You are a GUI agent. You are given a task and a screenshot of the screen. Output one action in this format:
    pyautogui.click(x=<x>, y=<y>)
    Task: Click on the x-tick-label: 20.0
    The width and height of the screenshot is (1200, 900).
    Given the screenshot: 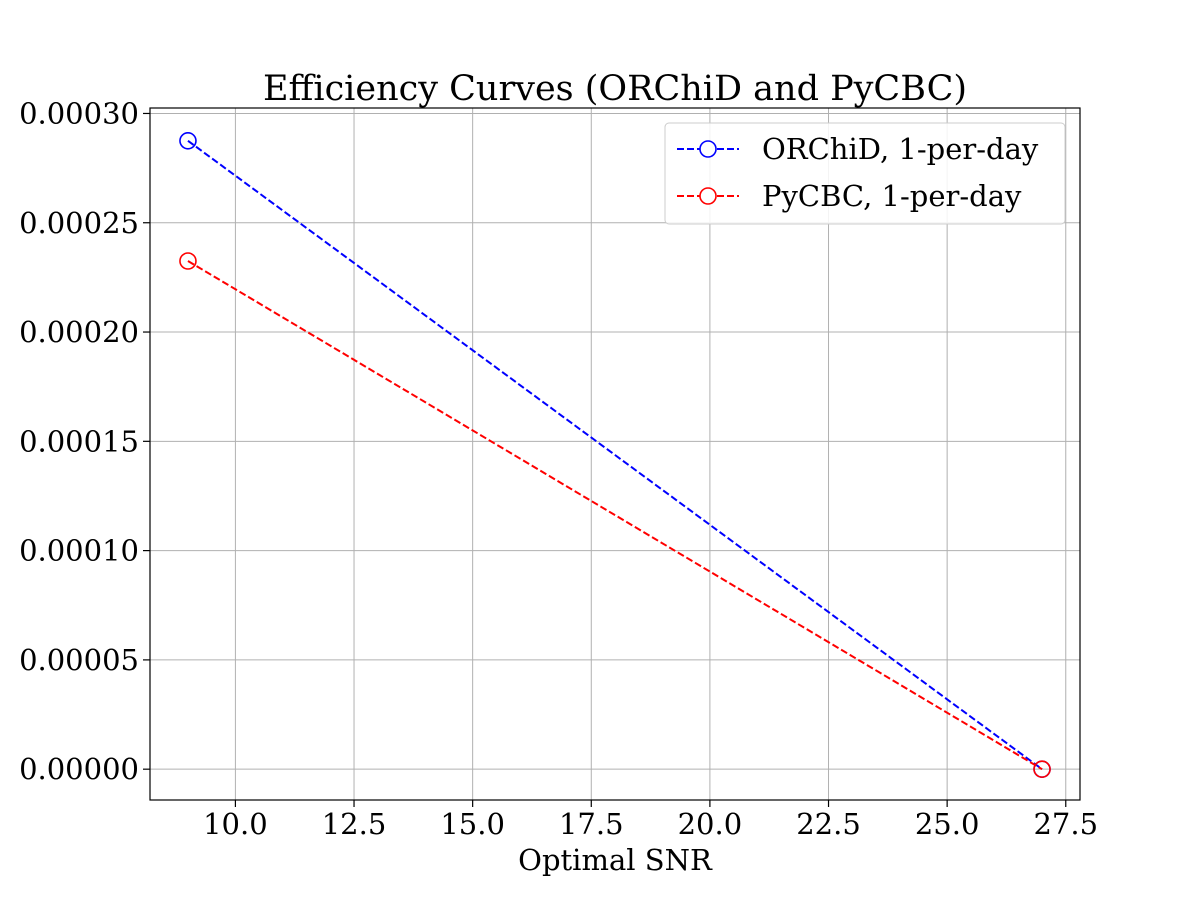 What is the action you would take?
    pyautogui.click(x=710, y=824)
    